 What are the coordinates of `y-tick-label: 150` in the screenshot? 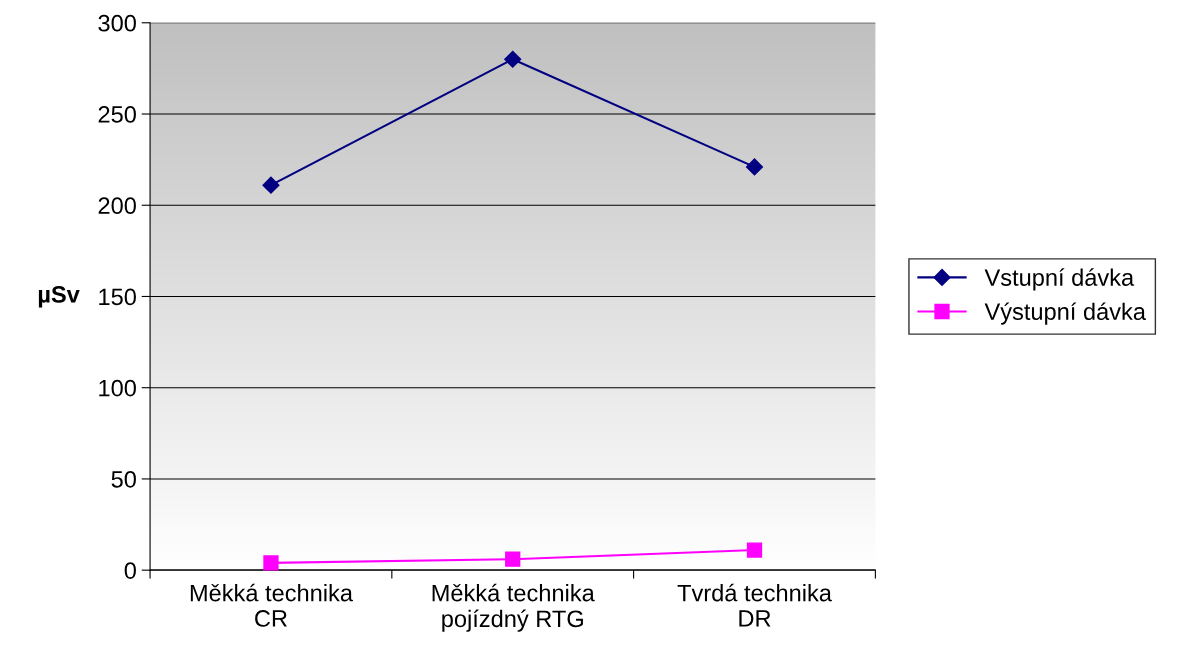 It's located at (117, 297).